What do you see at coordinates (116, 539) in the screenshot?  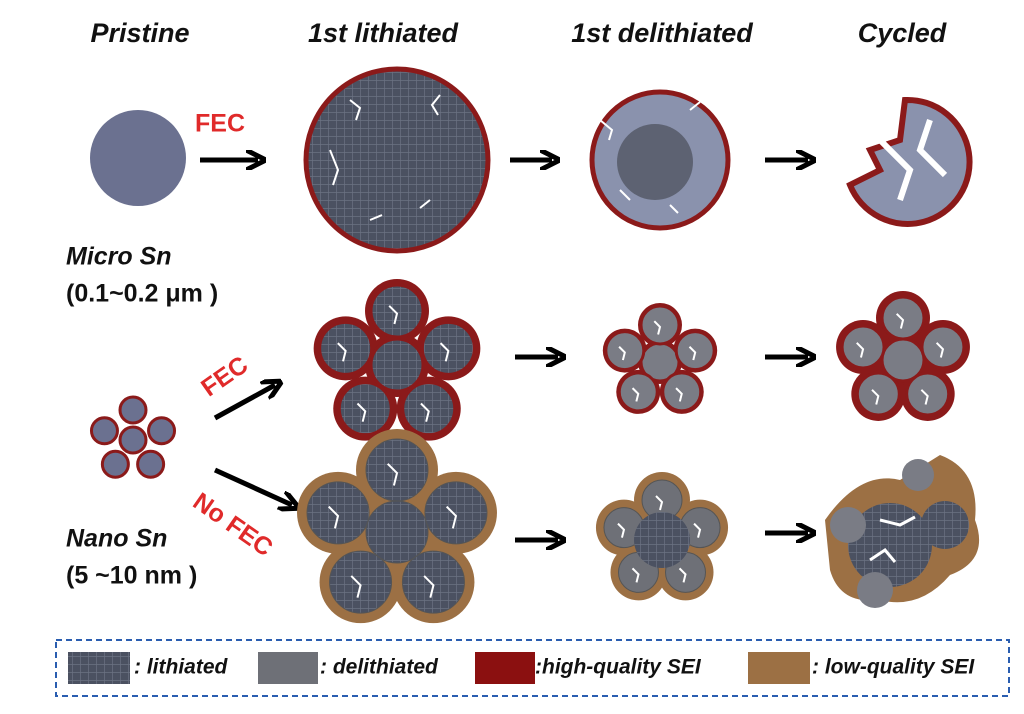 I see `row-name: Nano Sn` at bounding box center [116, 539].